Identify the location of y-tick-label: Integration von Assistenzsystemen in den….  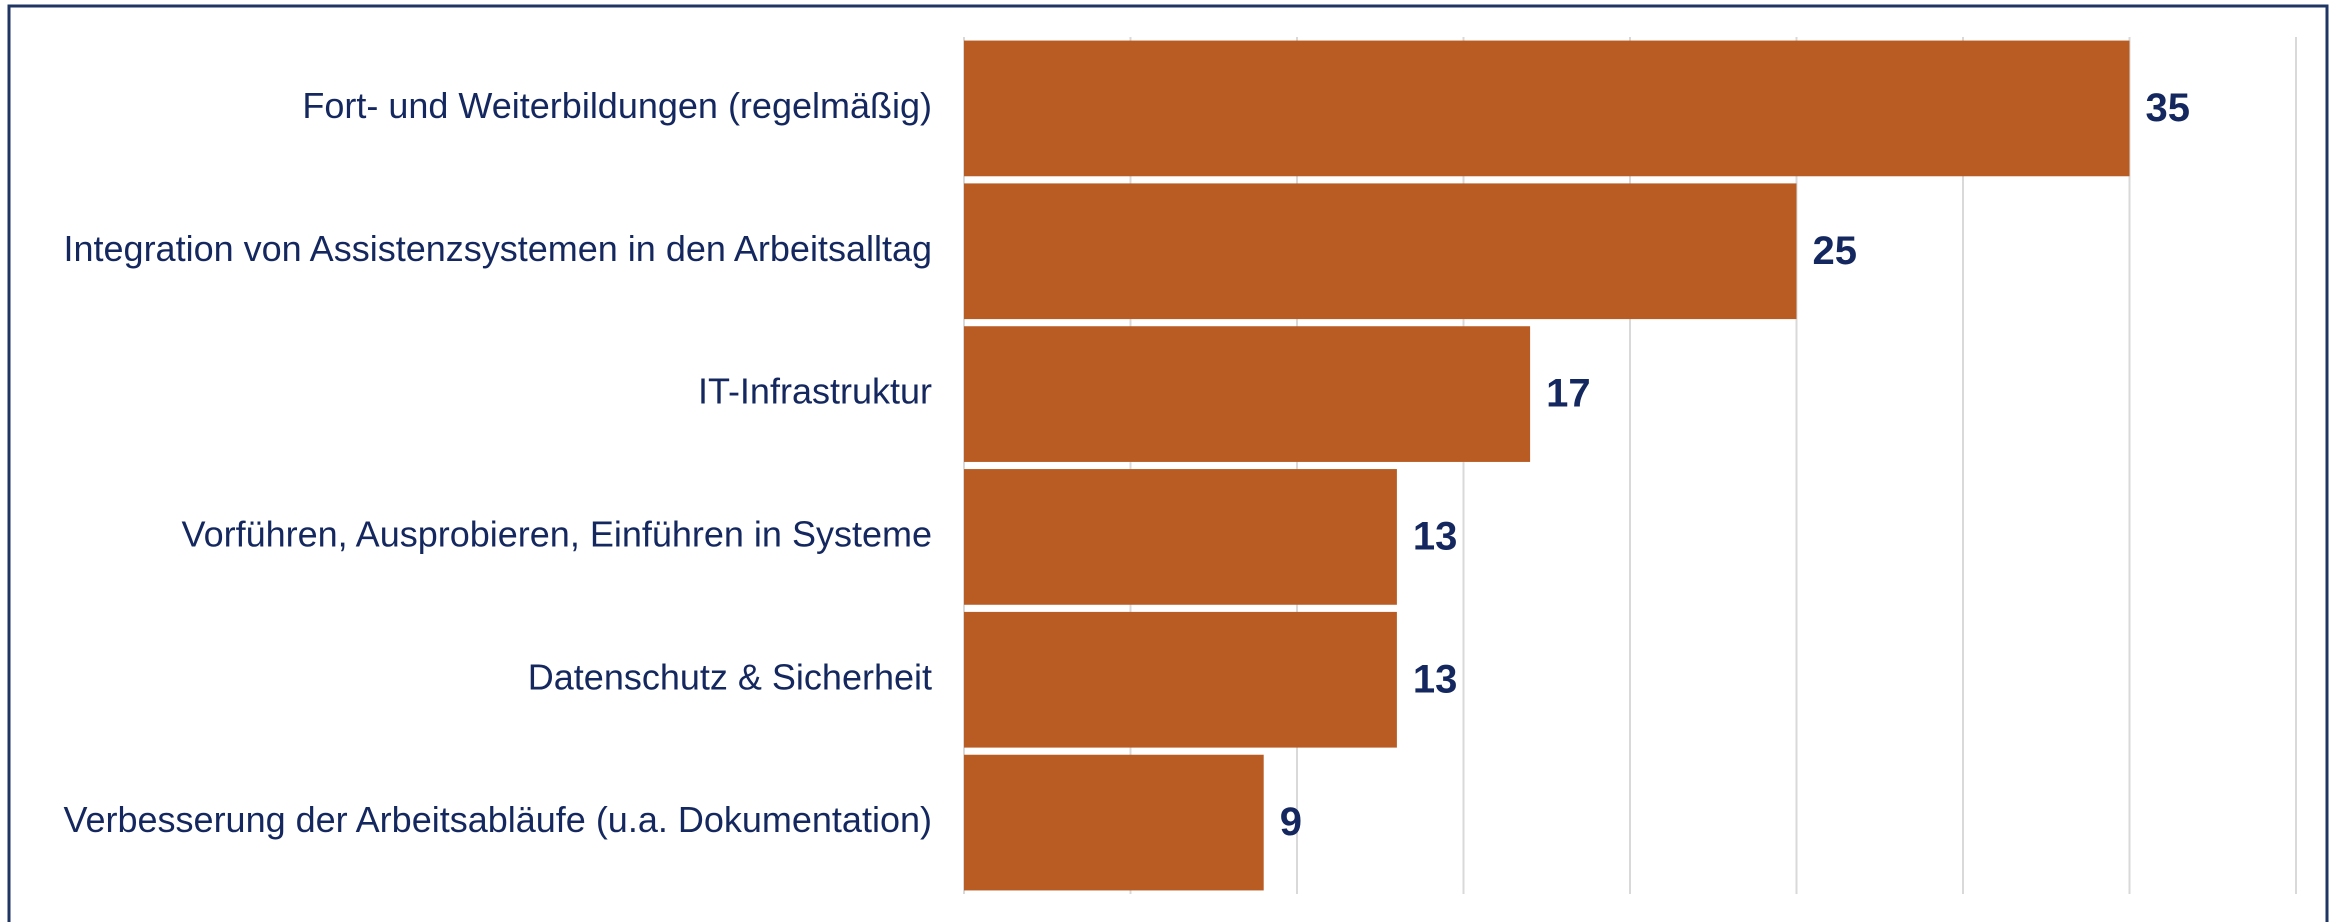
(498, 248).